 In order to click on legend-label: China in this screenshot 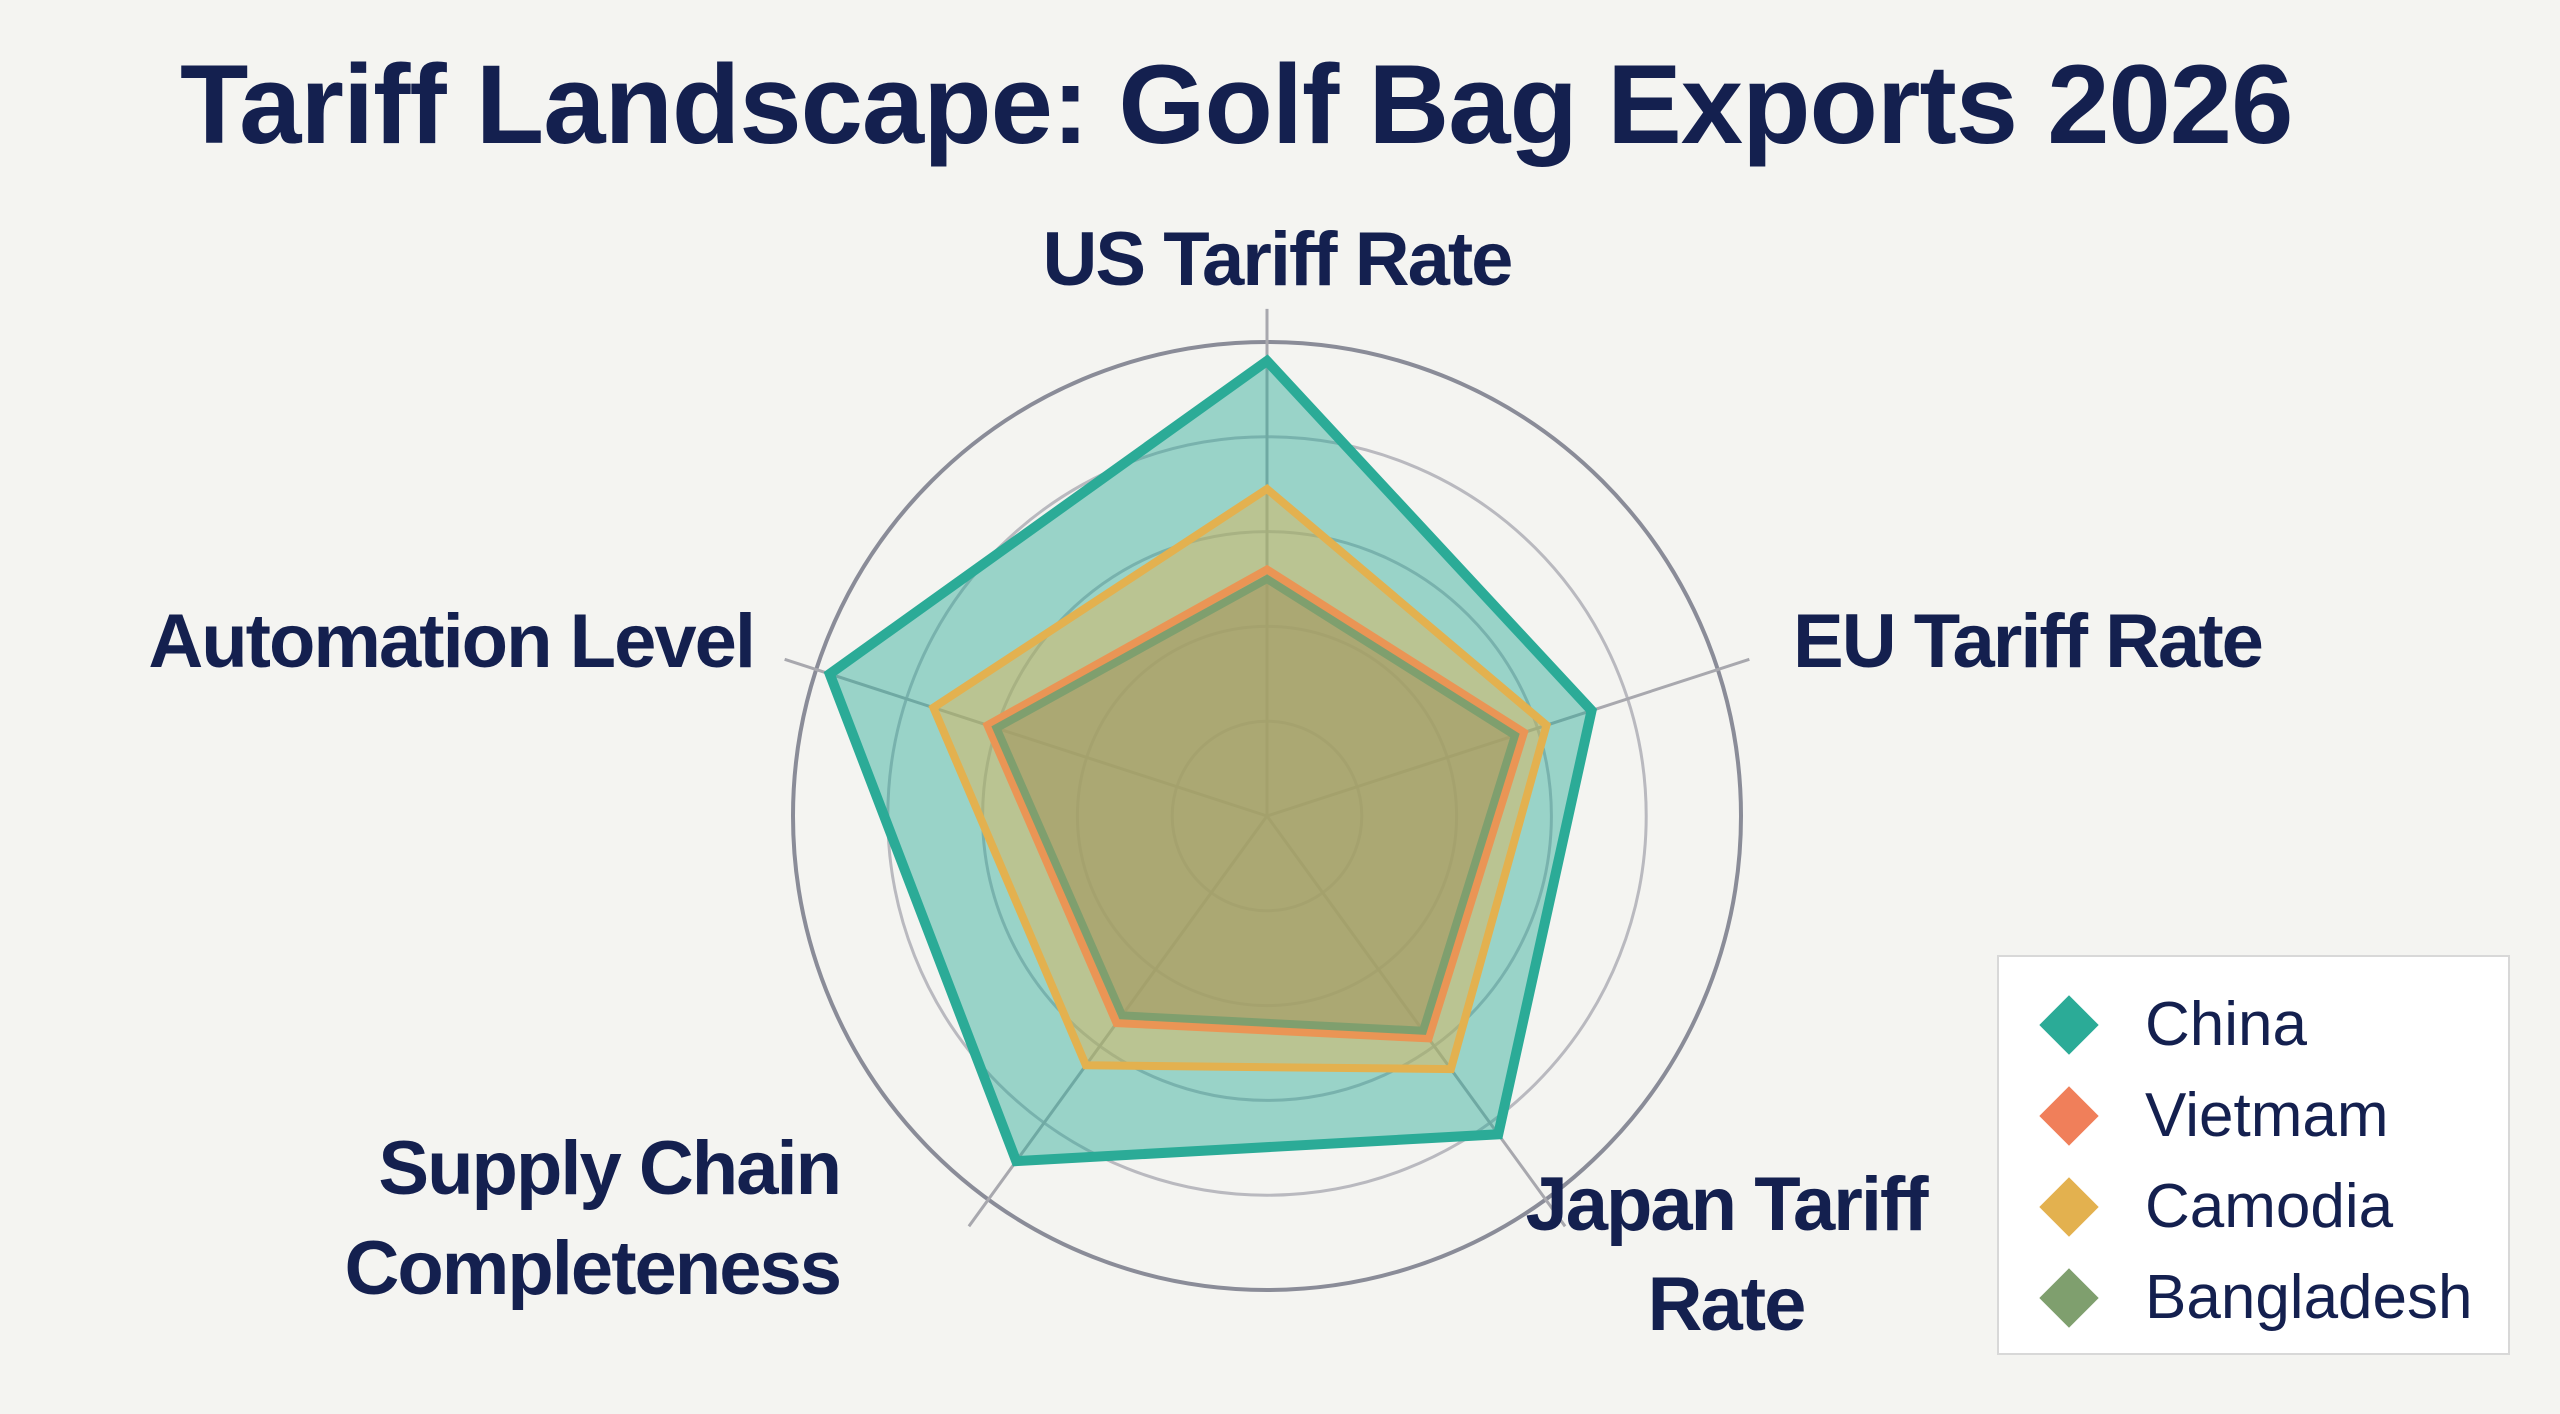, I will do `click(2226, 1024)`.